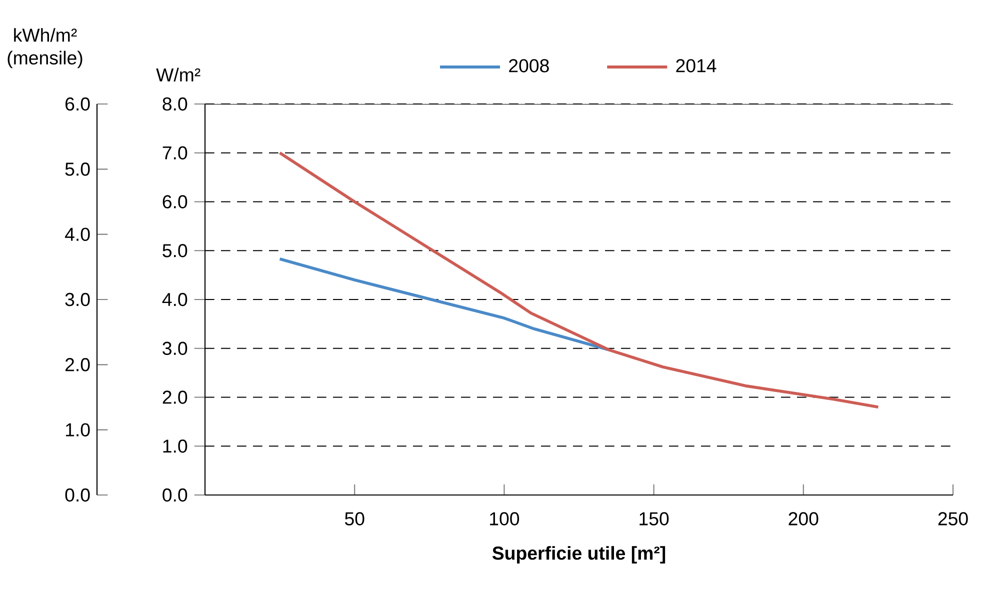  What do you see at coordinates (178, 75) in the screenshot?
I see `y-axis-title: W/m²` at bounding box center [178, 75].